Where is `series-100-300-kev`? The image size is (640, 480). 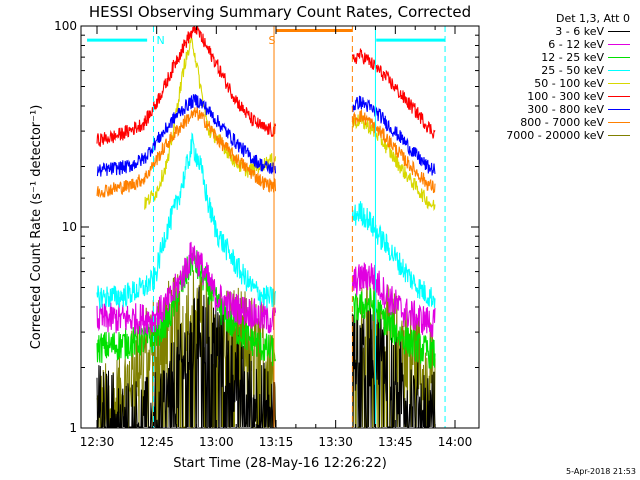 series-100-300-kev is located at coordinates (266, 86).